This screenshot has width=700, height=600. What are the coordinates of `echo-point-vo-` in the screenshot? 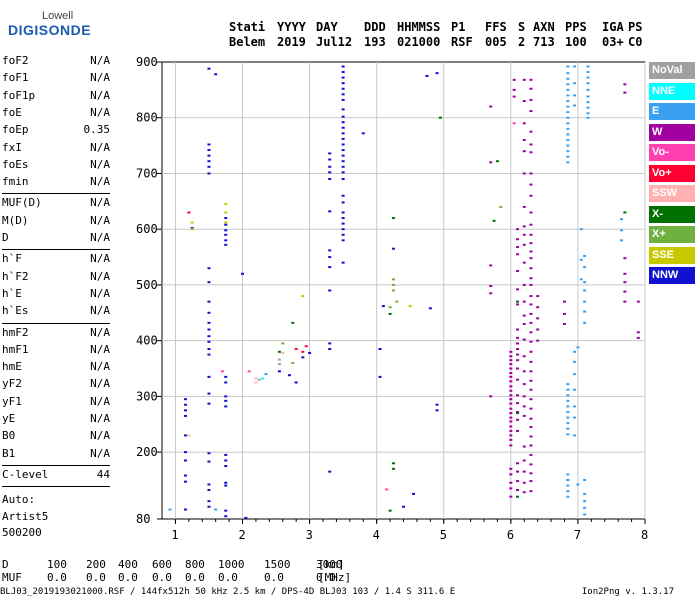 It's located at (514, 123).